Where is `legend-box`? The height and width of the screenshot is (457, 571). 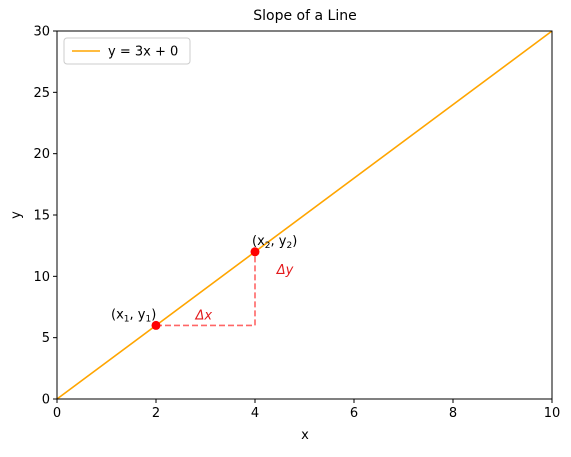 legend-box is located at coordinates (127, 51).